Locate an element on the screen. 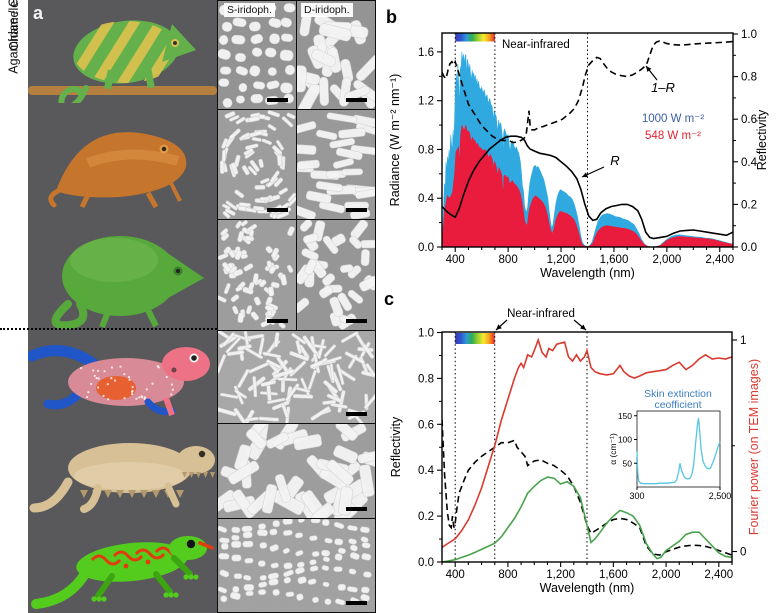 The width and height of the screenshot is (780, 613). photo-veiled-chameleon is located at coordinates (122, 61).